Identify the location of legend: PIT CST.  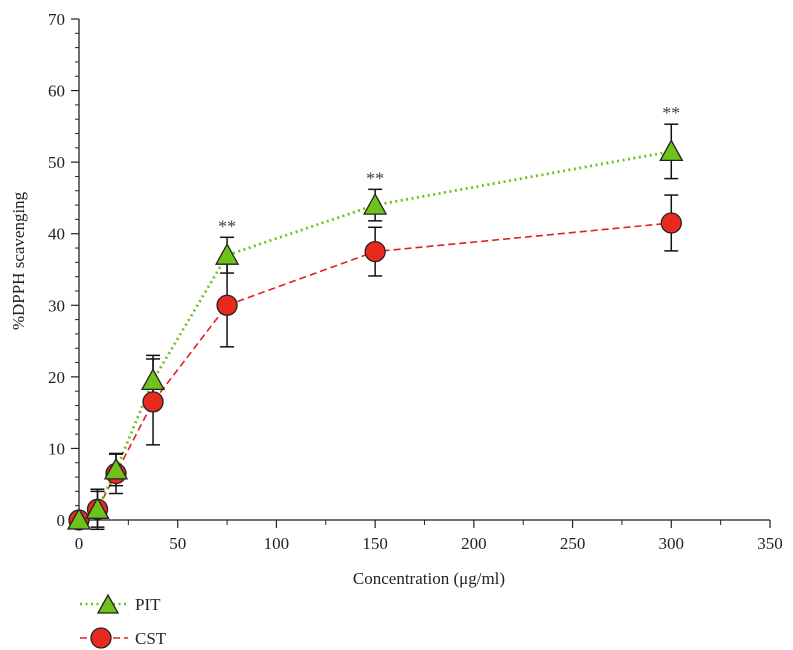
(123, 621).